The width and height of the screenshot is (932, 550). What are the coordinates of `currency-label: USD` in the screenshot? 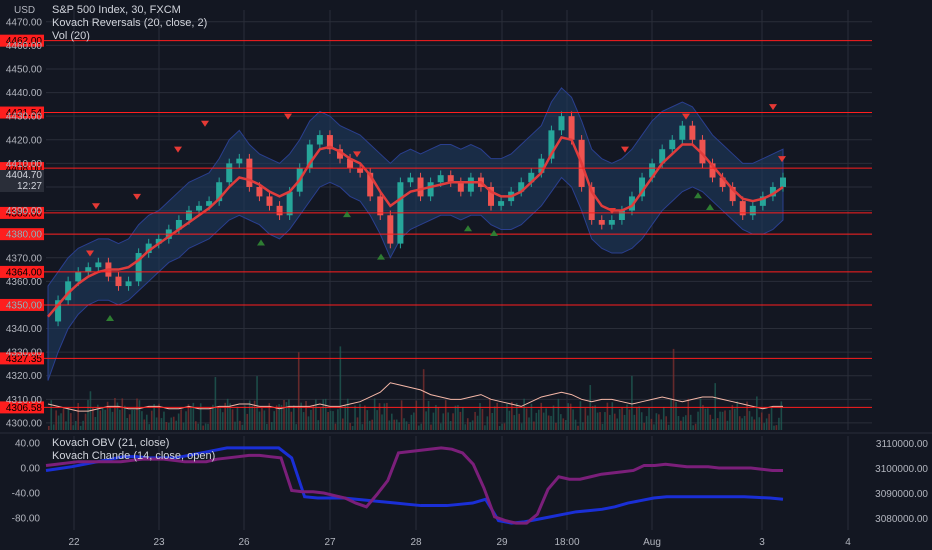 It's located at (25, 10).